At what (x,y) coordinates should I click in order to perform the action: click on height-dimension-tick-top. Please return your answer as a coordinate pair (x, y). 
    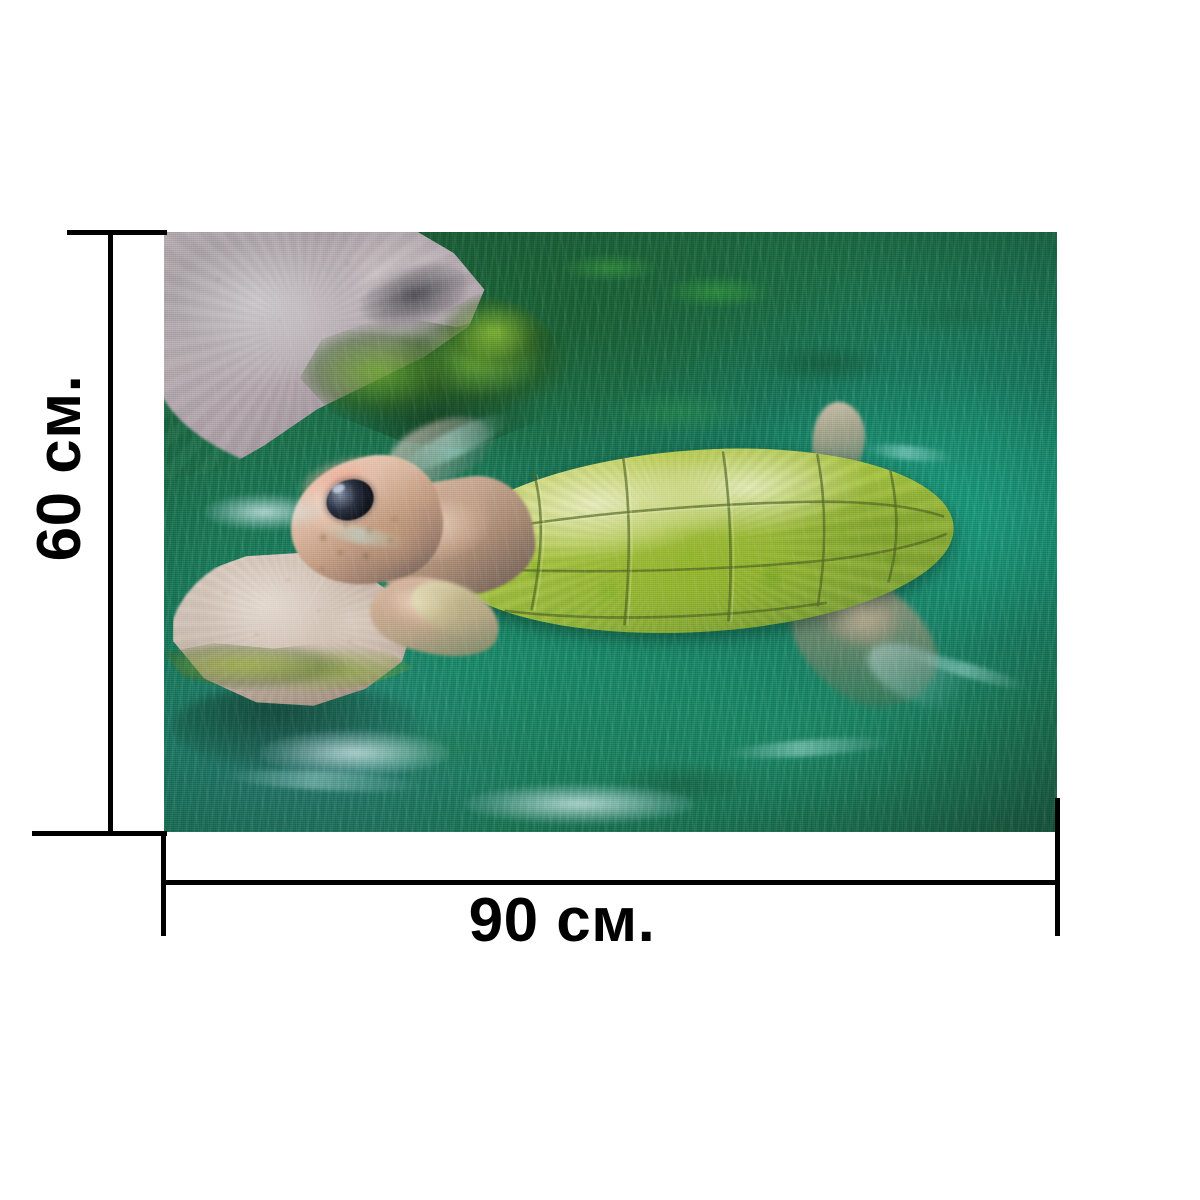
    Looking at the image, I should click on (117, 232).